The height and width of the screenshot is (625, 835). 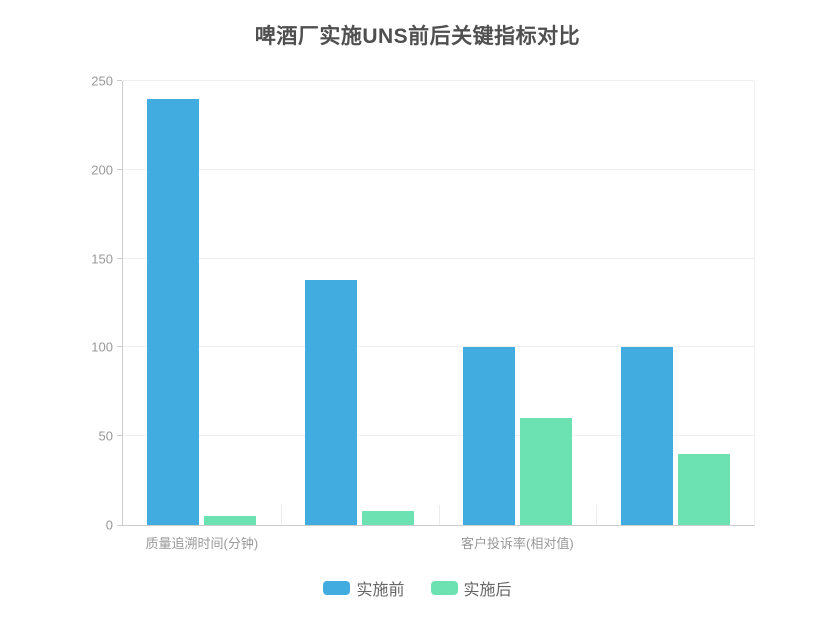 What do you see at coordinates (102, 170) in the screenshot?
I see `y-axis-label: 200` at bounding box center [102, 170].